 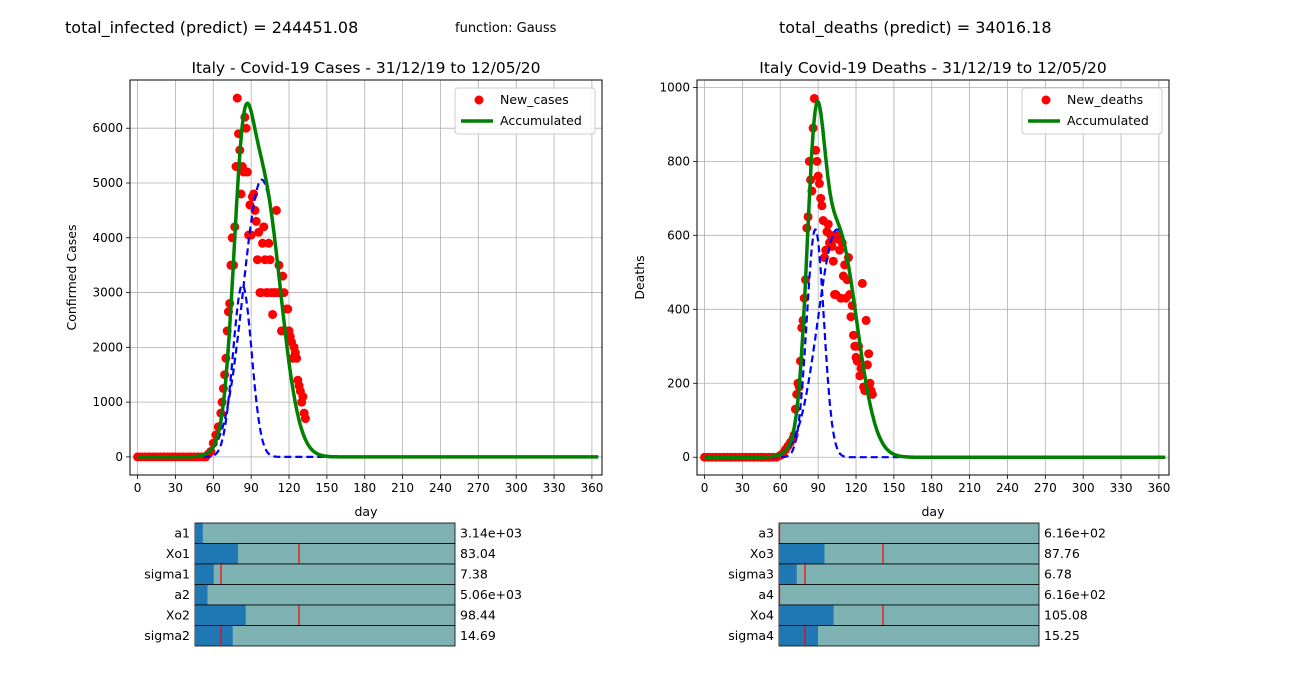 I want to click on function-label: function: Gauss, so click(x=506, y=28).